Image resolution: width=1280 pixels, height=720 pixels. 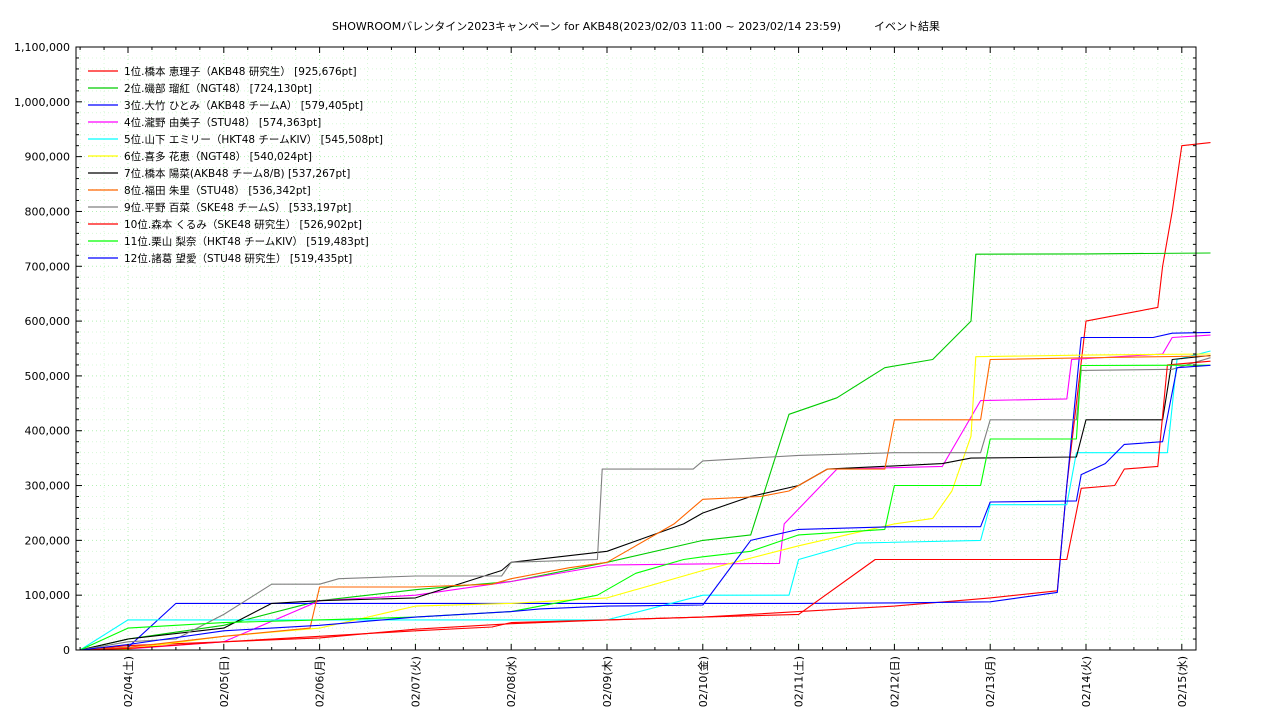 What do you see at coordinates (48, 486) in the screenshot?
I see `y-tick-label: 300,000` at bounding box center [48, 486].